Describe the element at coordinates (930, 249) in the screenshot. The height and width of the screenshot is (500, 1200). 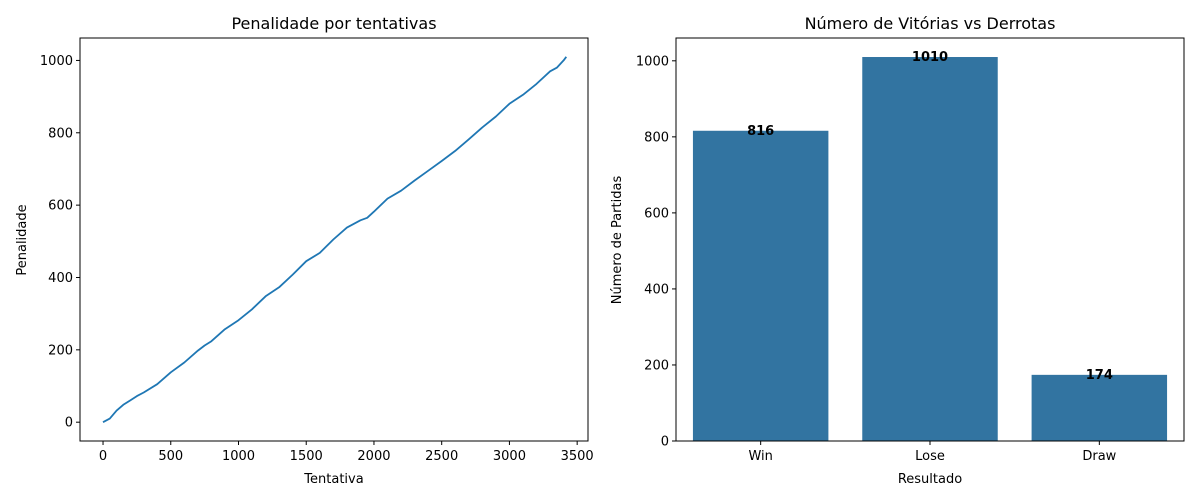
I see `bar-lose` at that location.